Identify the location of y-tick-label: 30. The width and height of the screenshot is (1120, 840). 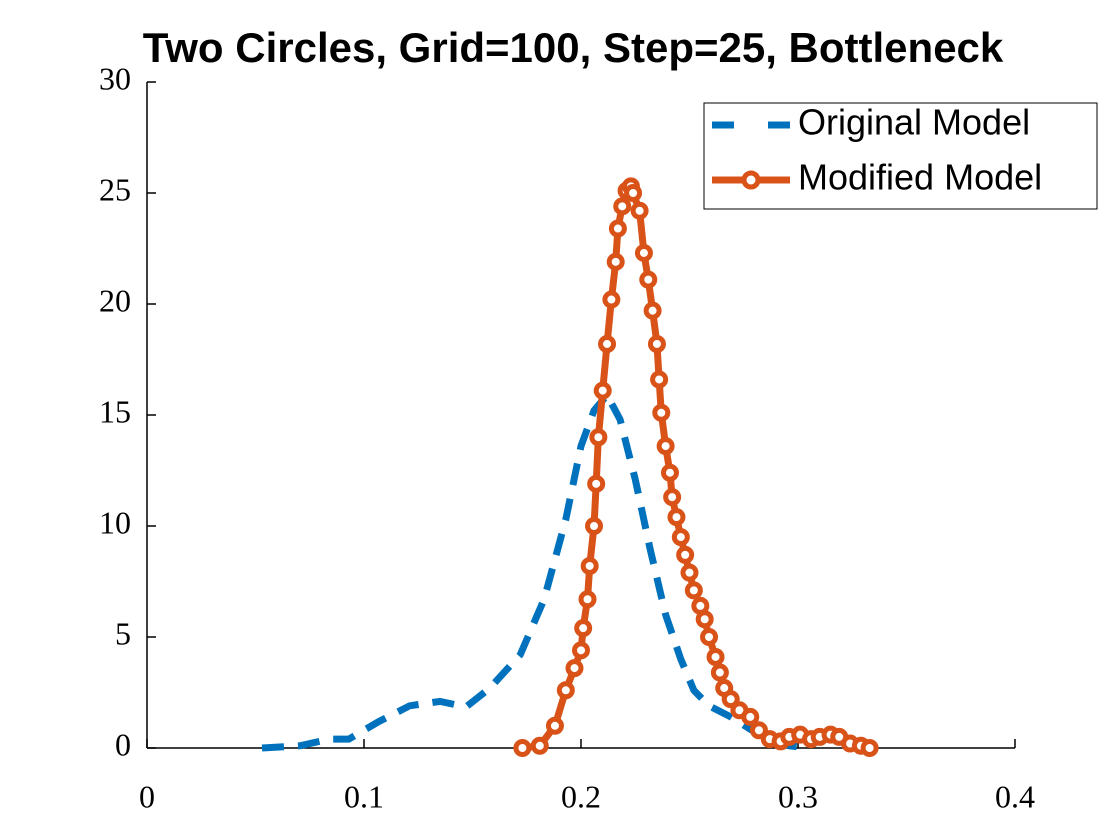
(115, 78).